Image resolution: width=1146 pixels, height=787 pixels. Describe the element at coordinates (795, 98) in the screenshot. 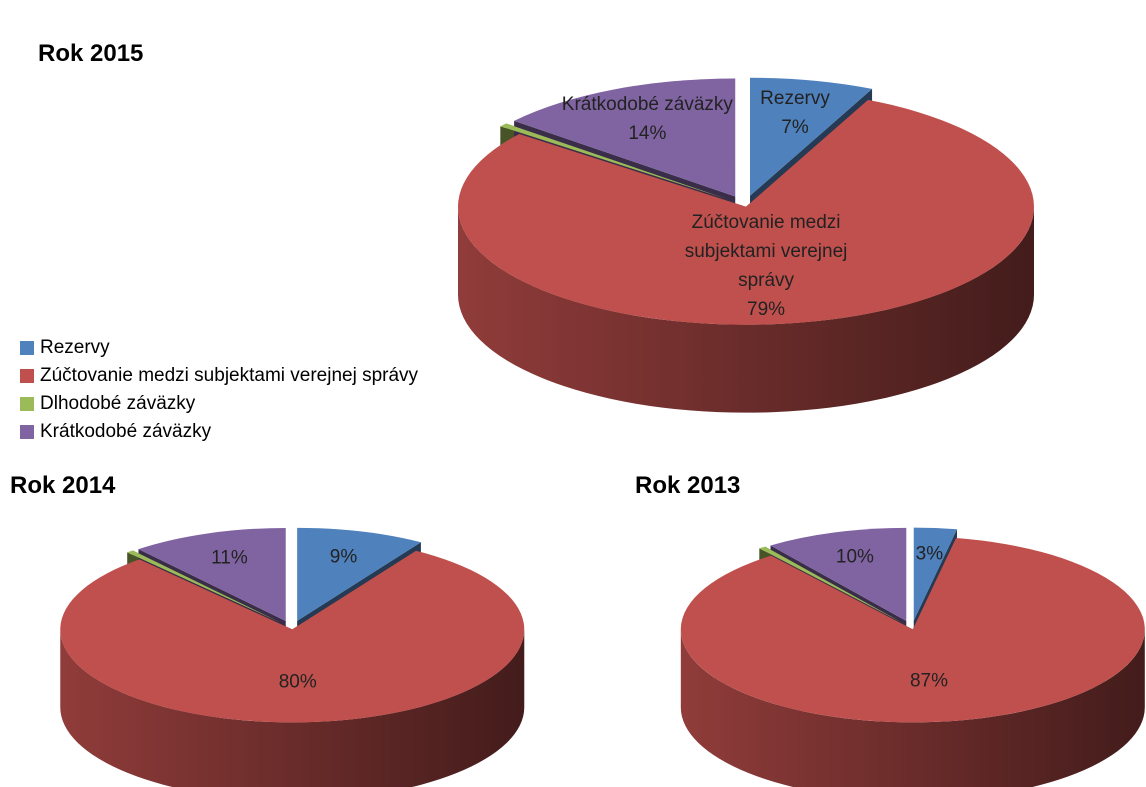

I see `category-label: Rezervy` at that location.